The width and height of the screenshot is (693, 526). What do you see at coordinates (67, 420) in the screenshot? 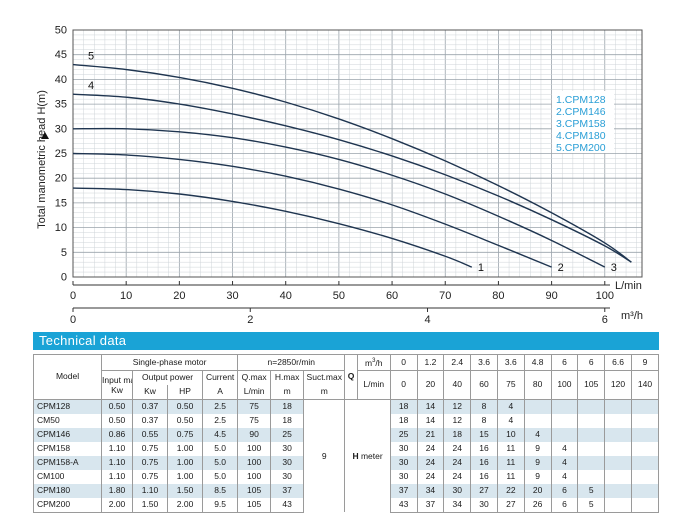
I see `model-cell: CM50` at bounding box center [67, 420].